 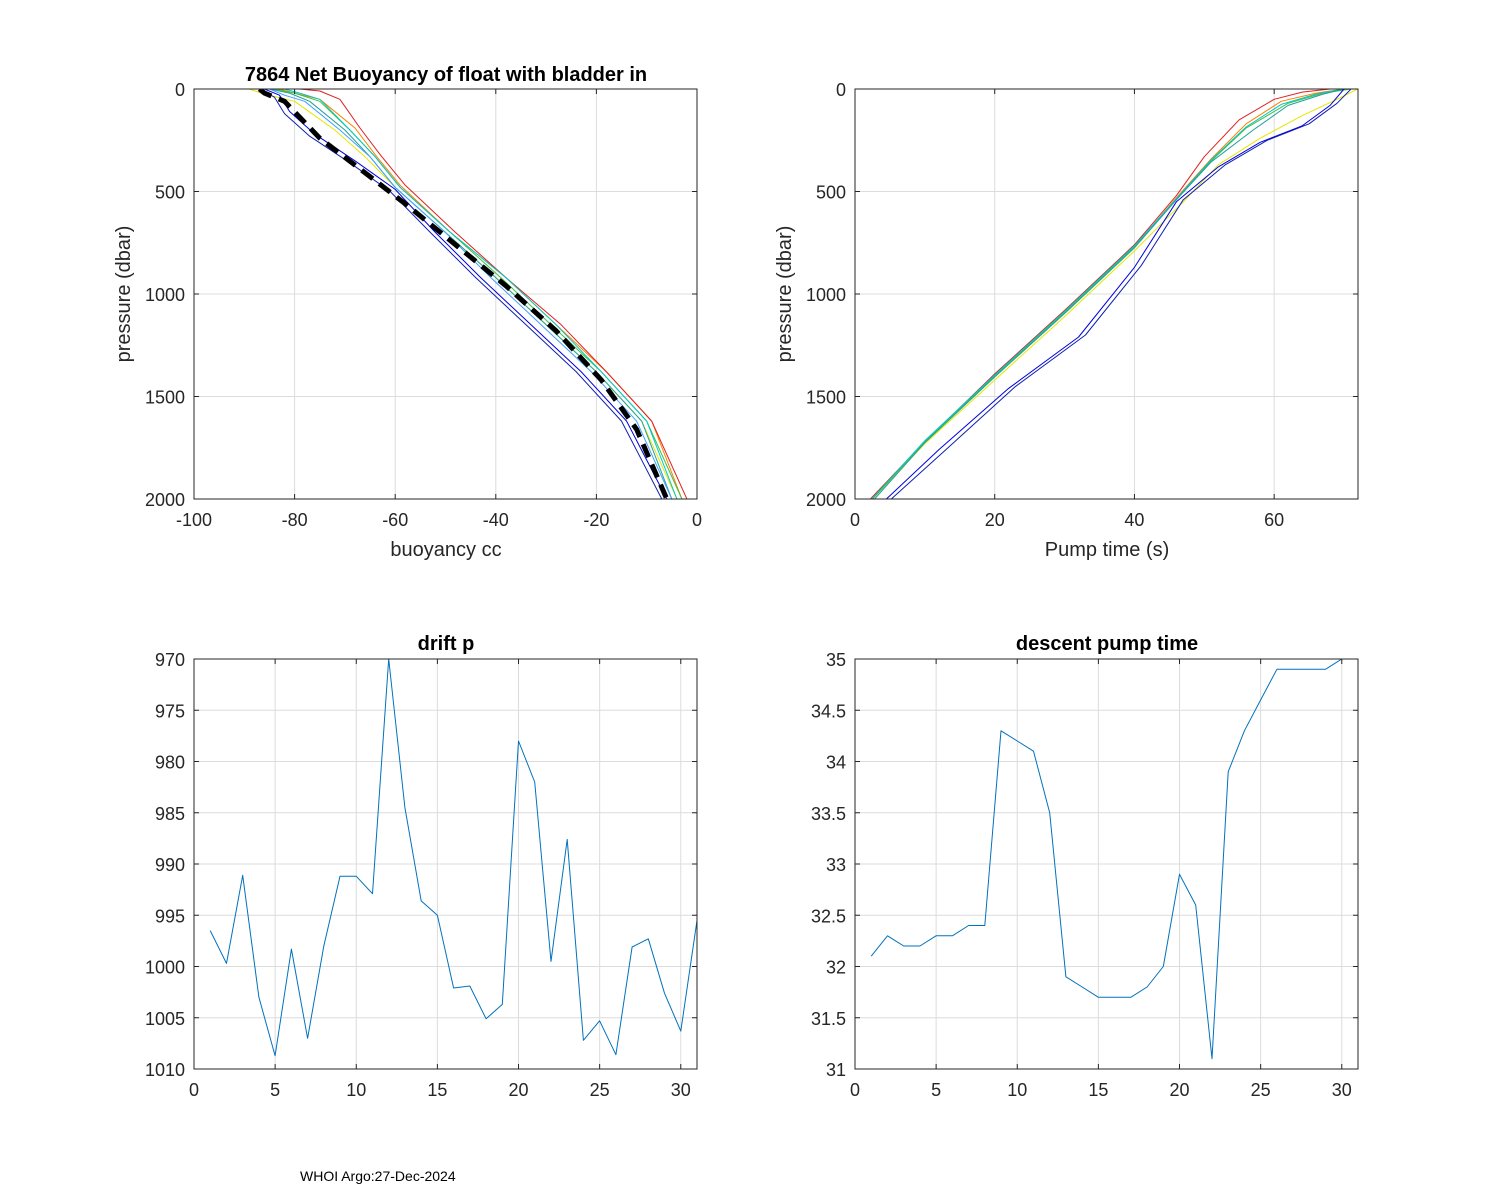 What do you see at coordinates (1342, 1090) in the screenshot?
I see `descent-xtick-label: 30` at bounding box center [1342, 1090].